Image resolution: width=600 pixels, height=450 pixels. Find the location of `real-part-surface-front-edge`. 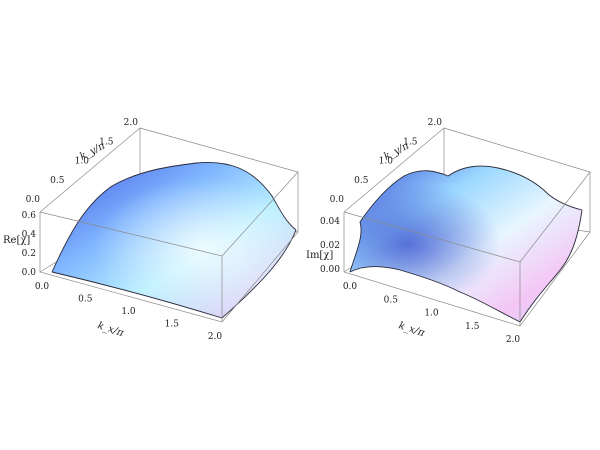

real-part-surface-front-edge is located at coordinates (174, 274).